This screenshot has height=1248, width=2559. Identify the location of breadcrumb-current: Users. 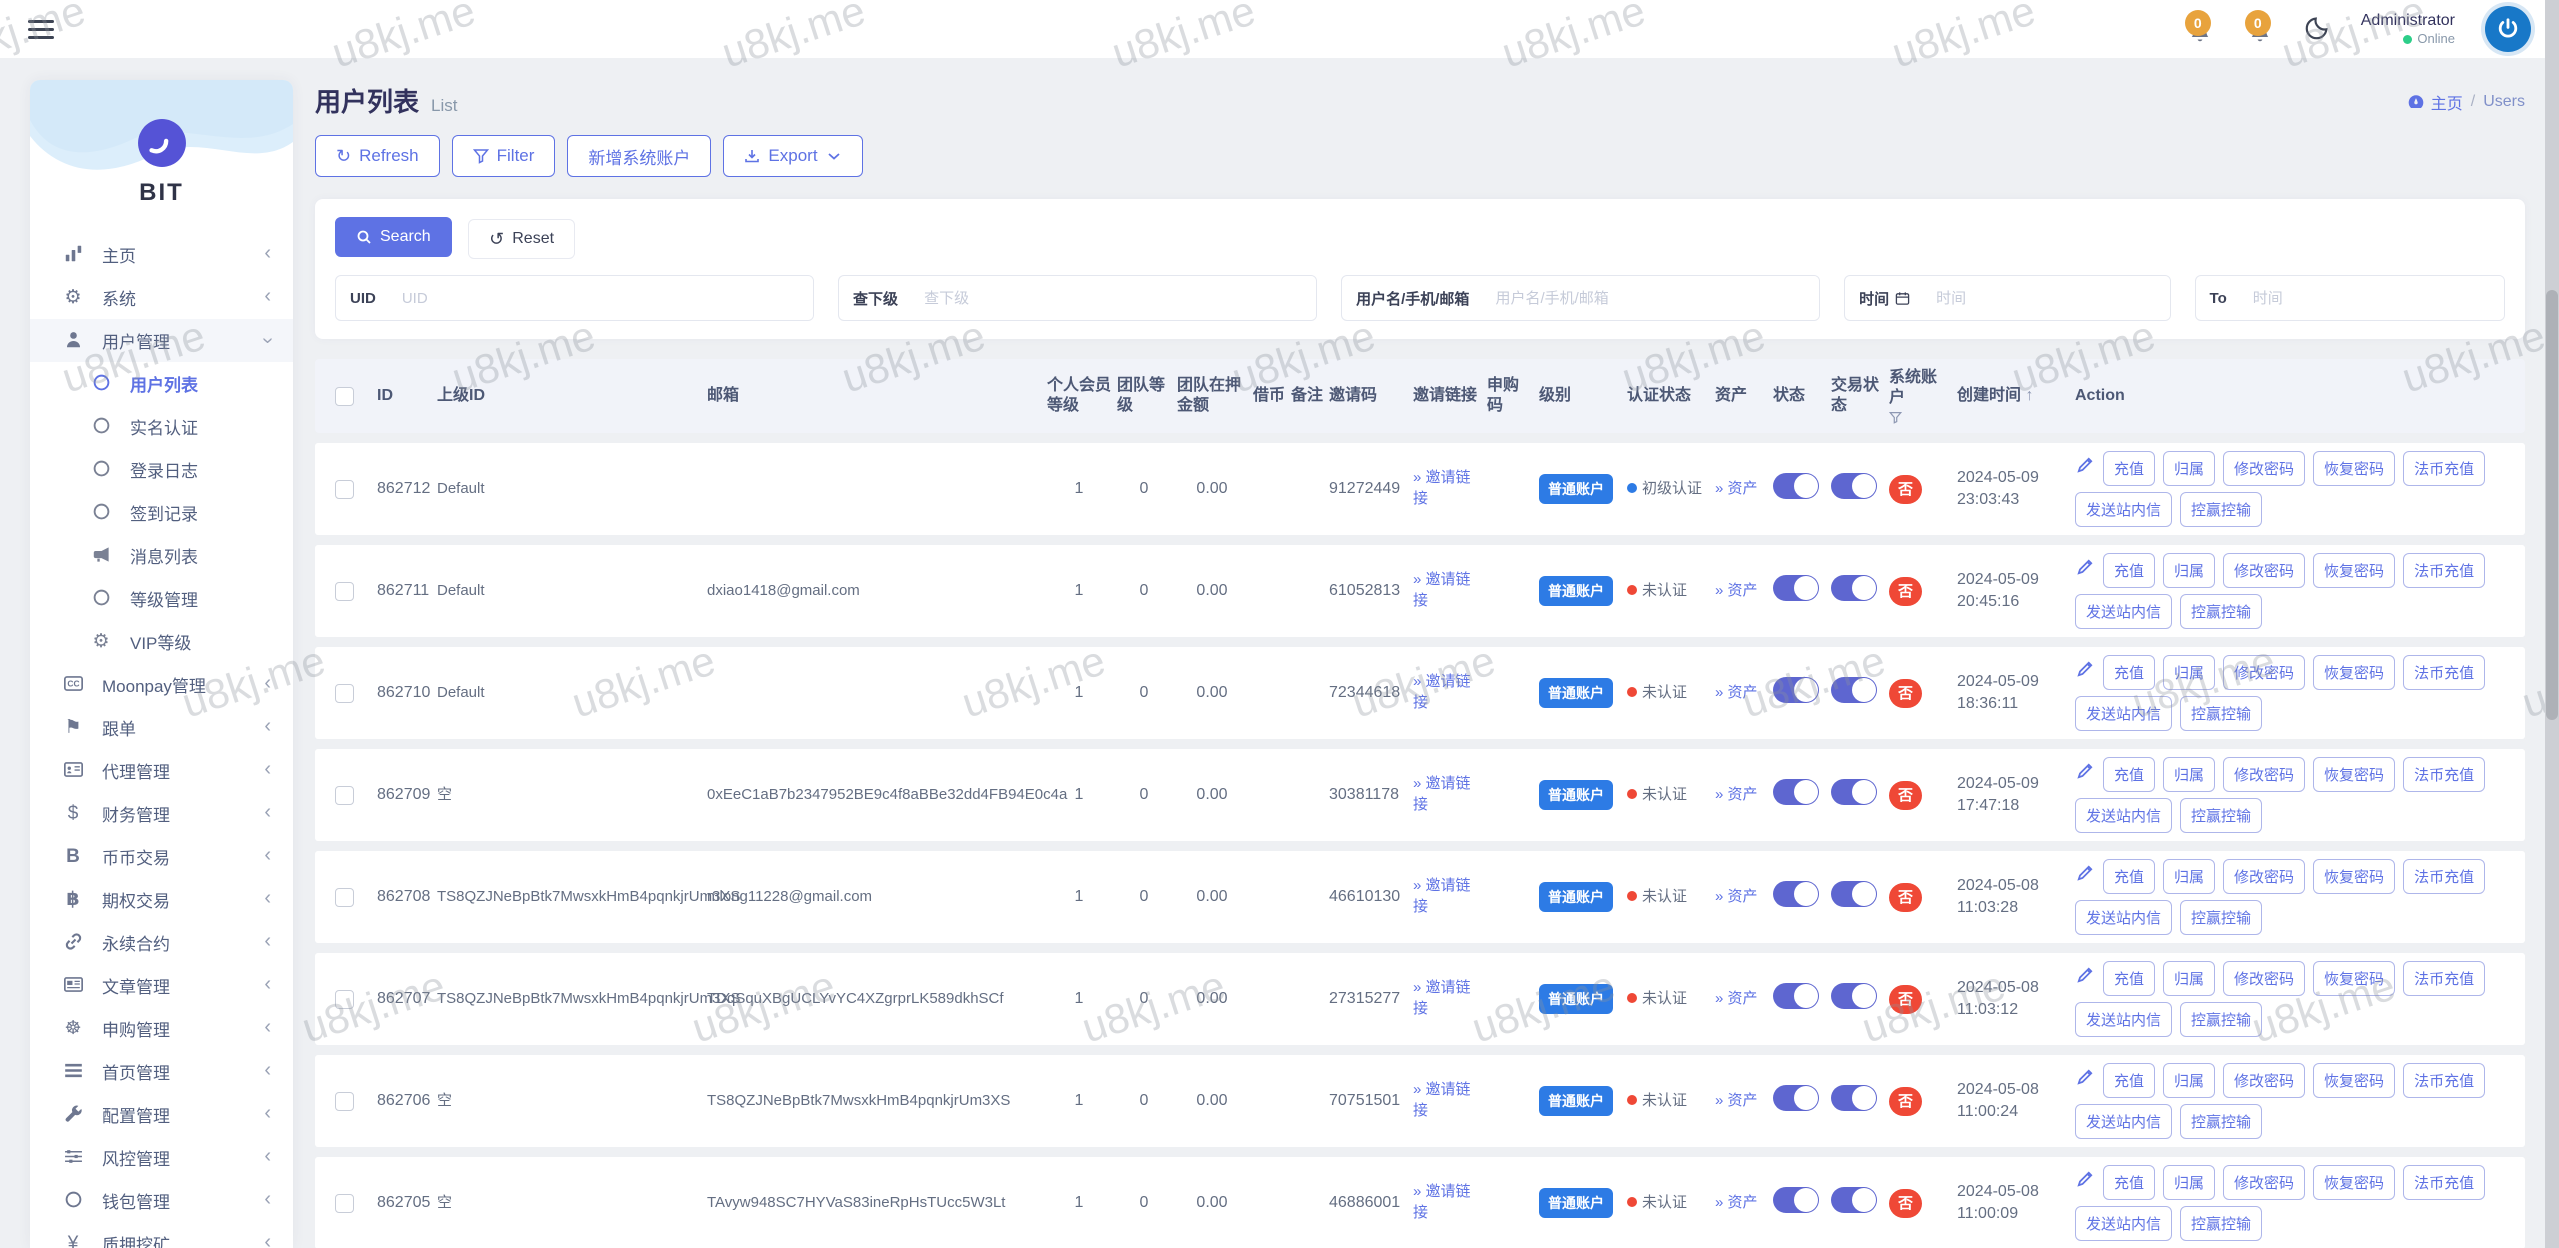
(2504, 101).